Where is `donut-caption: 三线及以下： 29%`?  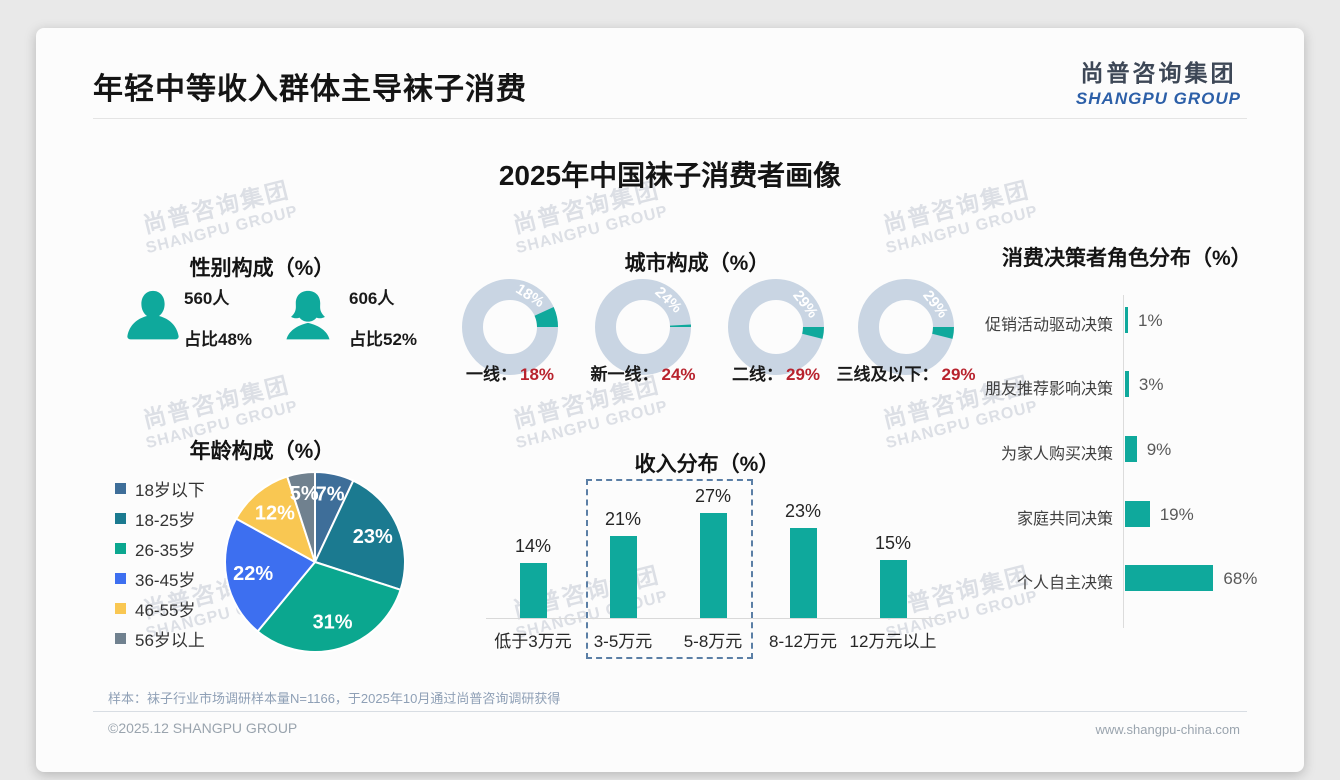 donut-caption: 三线及以下： 29% is located at coordinates (906, 372).